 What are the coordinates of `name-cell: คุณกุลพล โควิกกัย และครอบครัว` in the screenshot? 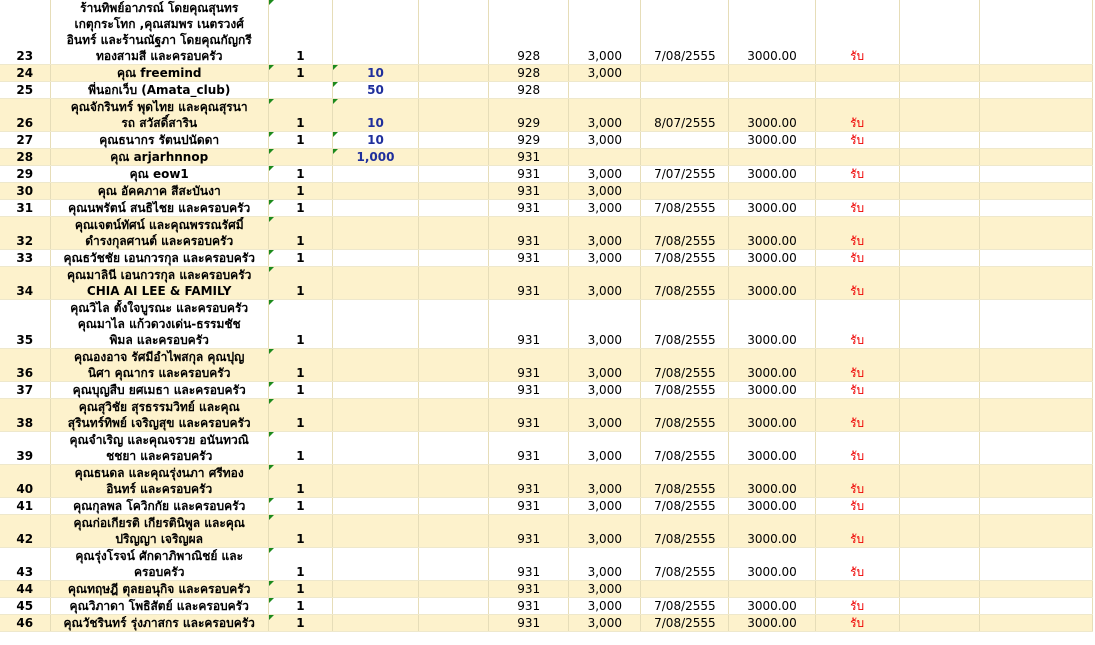 It's located at (159, 506).